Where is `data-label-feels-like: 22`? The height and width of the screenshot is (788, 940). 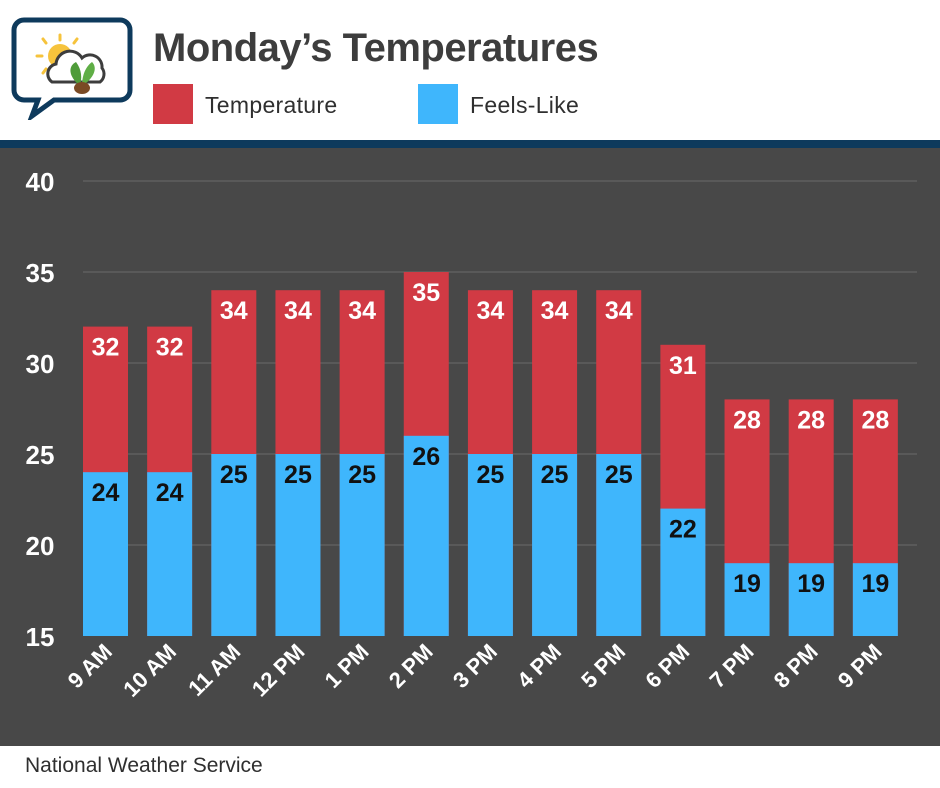
data-label-feels-like: 22 is located at coordinates (683, 530).